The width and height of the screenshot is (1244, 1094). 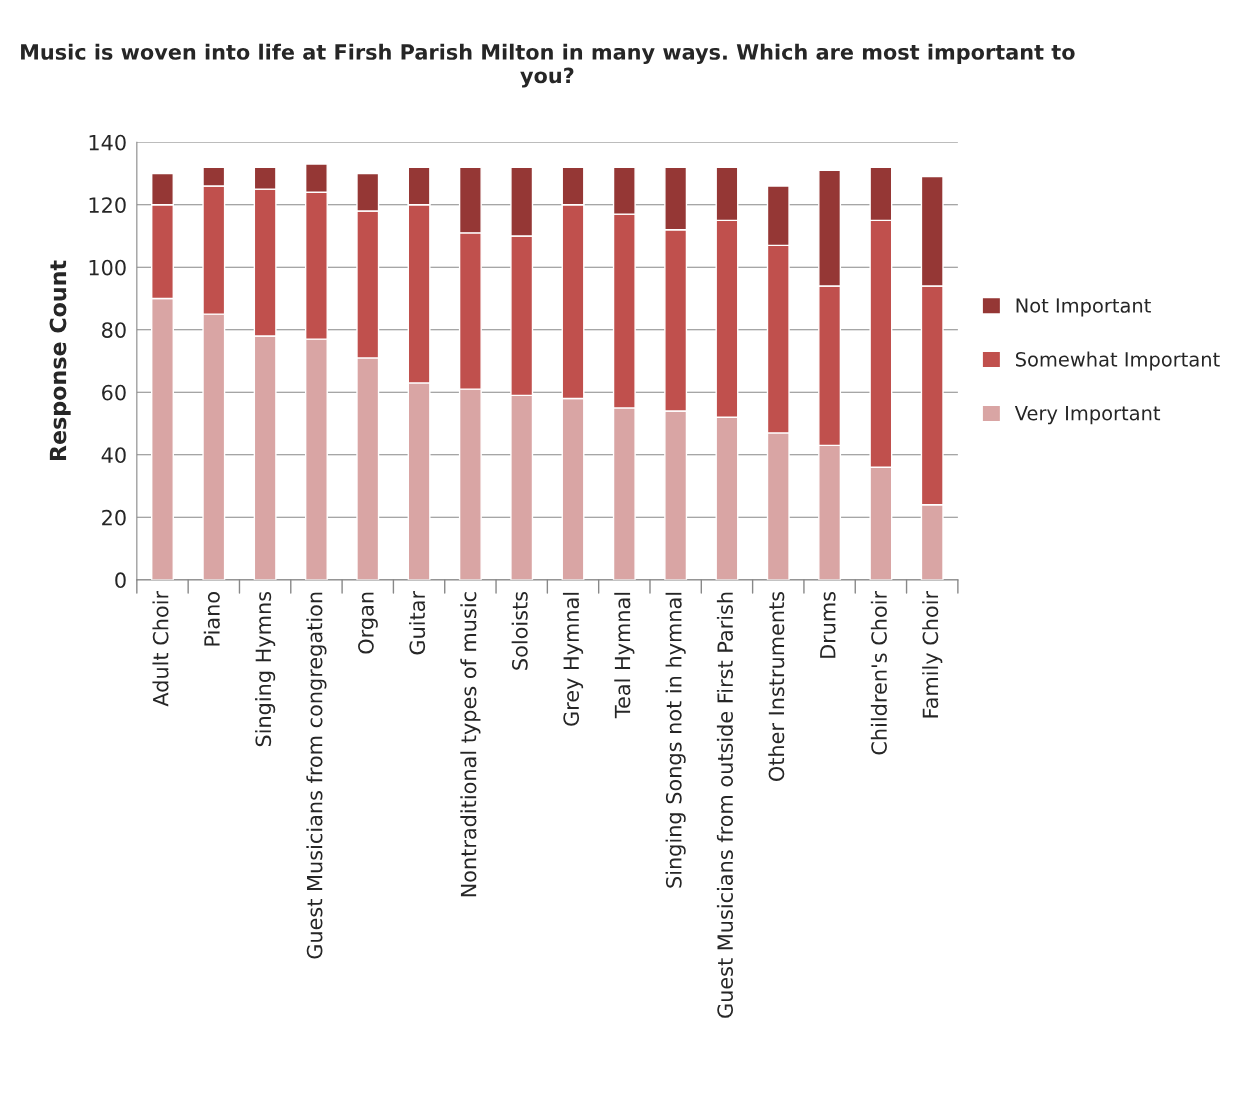 What do you see at coordinates (114, 330) in the screenshot?
I see `y-tick-label: 80` at bounding box center [114, 330].